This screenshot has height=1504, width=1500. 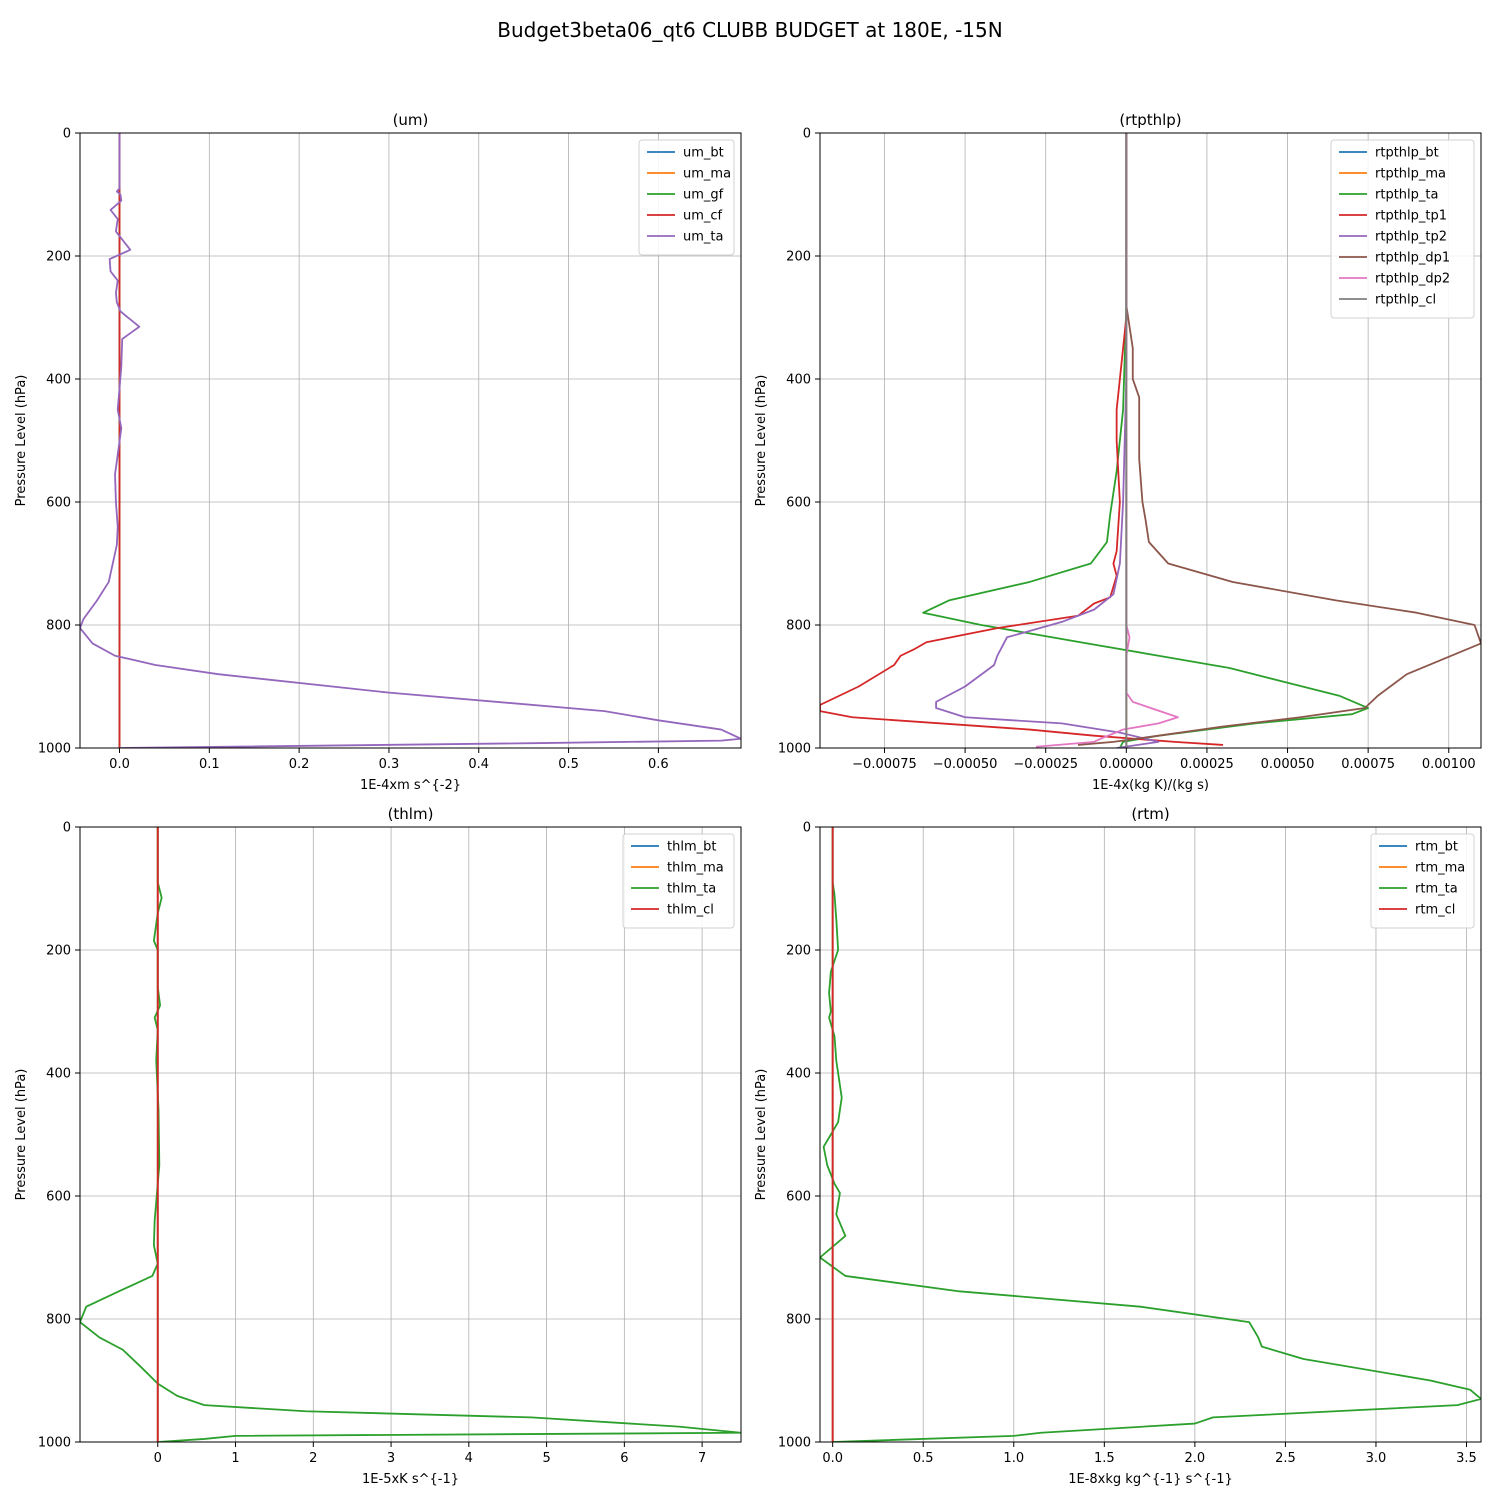 What do you see at coordinates (702, 1458) in the screenshot?
I see `x-tick-label: 7` at bounding box center [702, 1458].